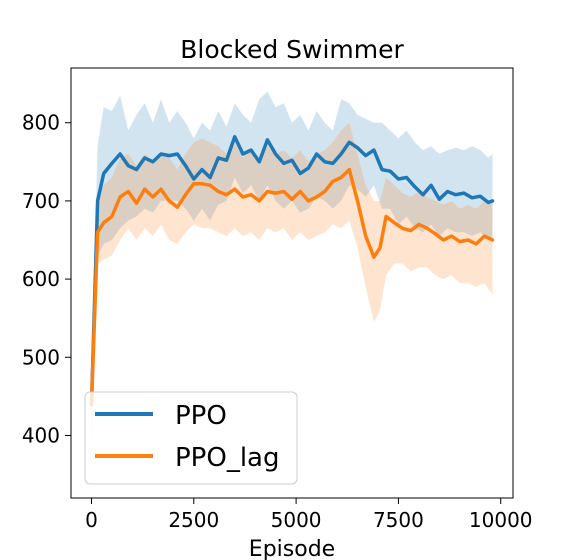 This screenshot has width=570, height=560. What do you see at coordinates (201, 416) in the screenshot?
I see `legend-label-ppo: PPO` at bounding box center [201, 416].